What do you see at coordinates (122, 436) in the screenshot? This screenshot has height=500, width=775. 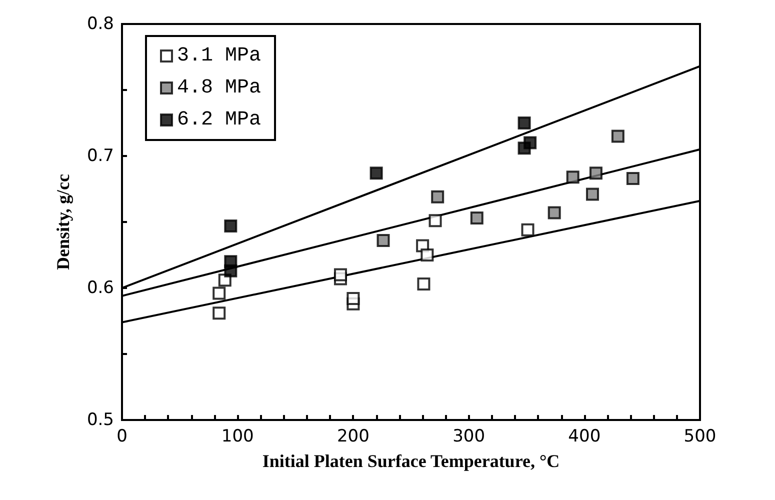 I see `x-tick-label: 0` at bounding box center [122, 436].